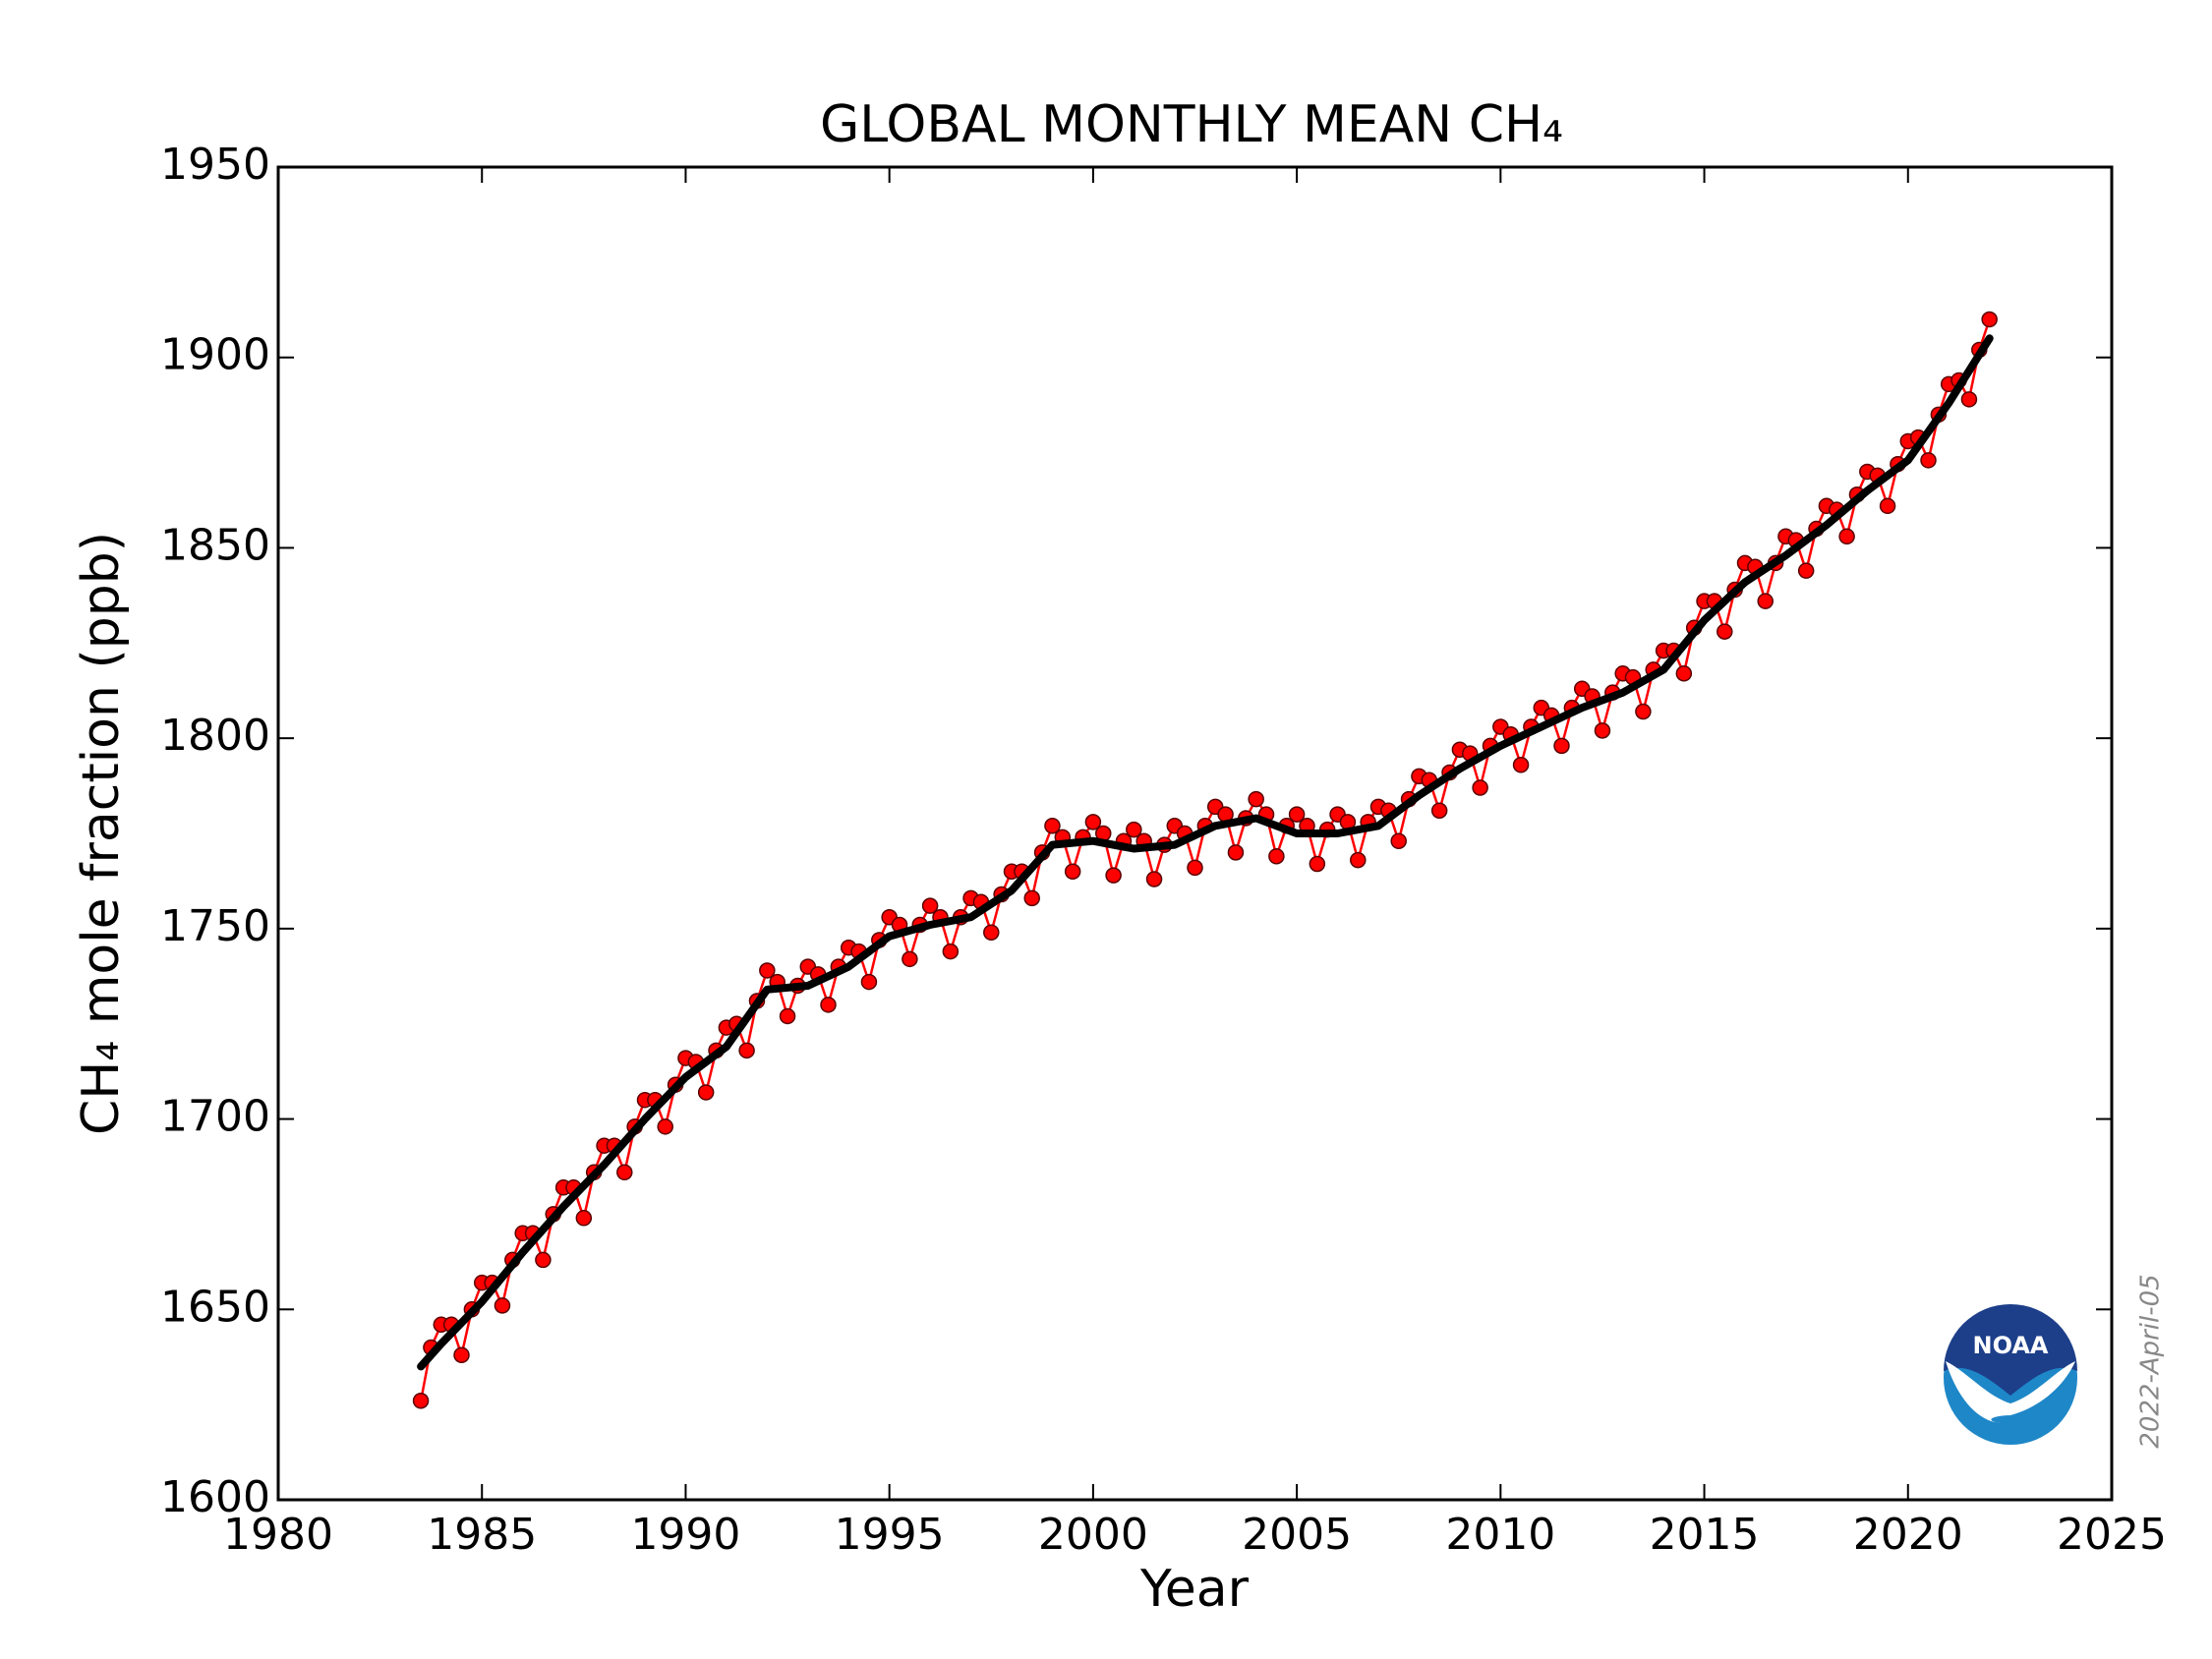 Image resolution: width=2212 pixels, height=1659 pixels. Describe the element at coordinates (2011, 1392) in the screenshot. I see `logo-gull` at that location.